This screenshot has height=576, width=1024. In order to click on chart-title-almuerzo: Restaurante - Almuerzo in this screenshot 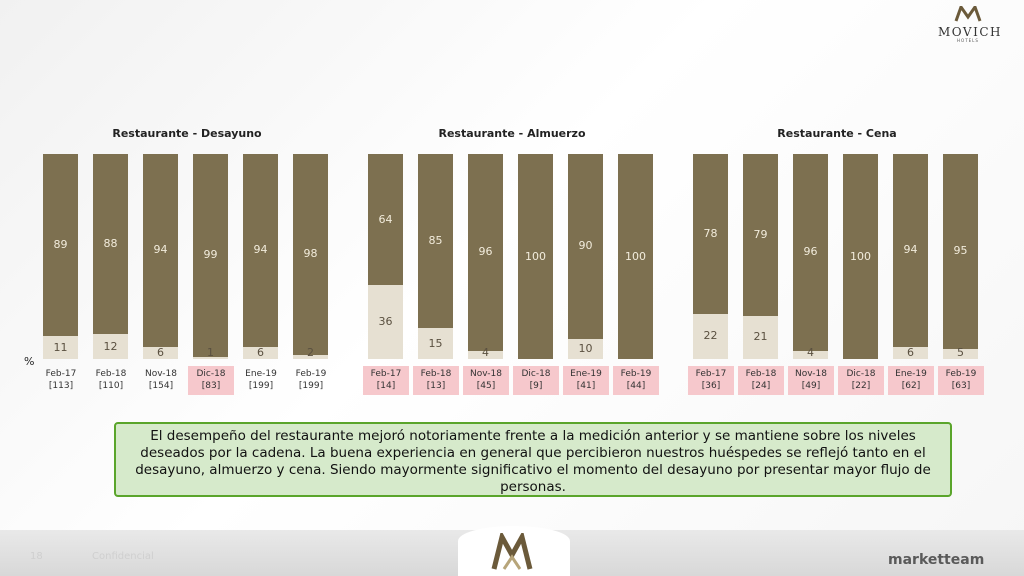, I will do `click(512, 133)`.